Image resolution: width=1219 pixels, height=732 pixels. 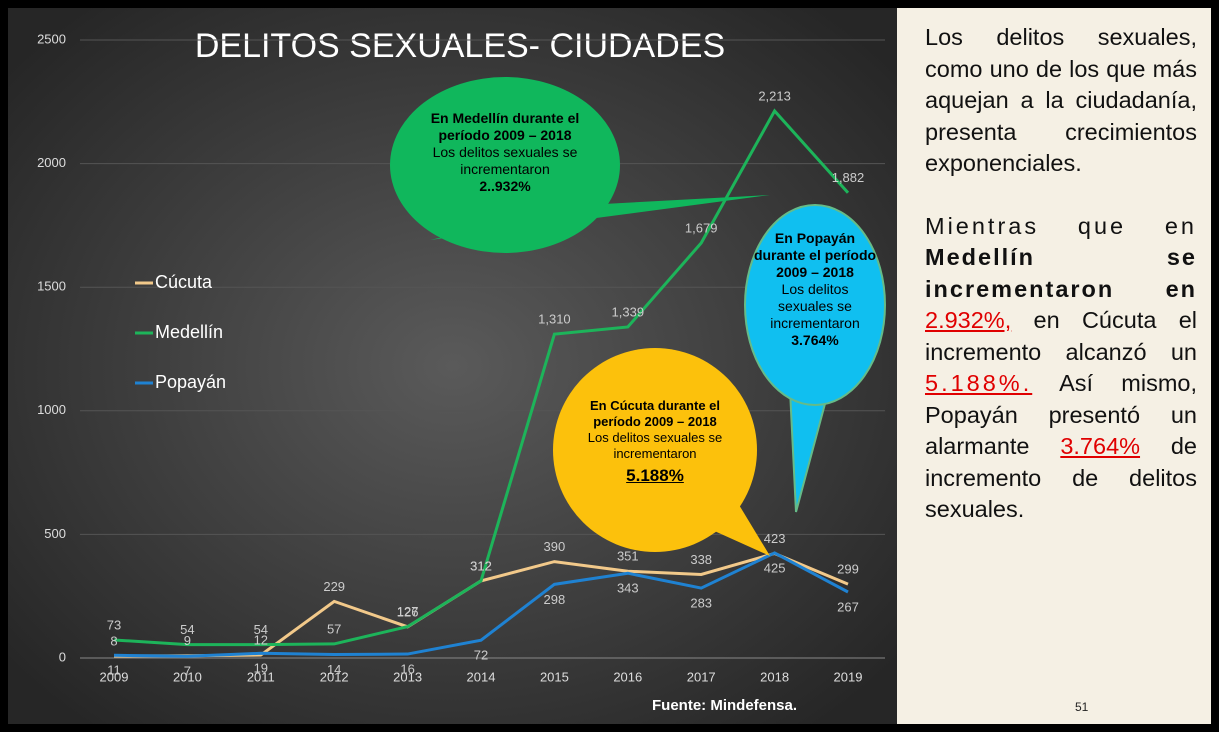 I want to click on legend-label: Medellín, so click(x=189, y=332).